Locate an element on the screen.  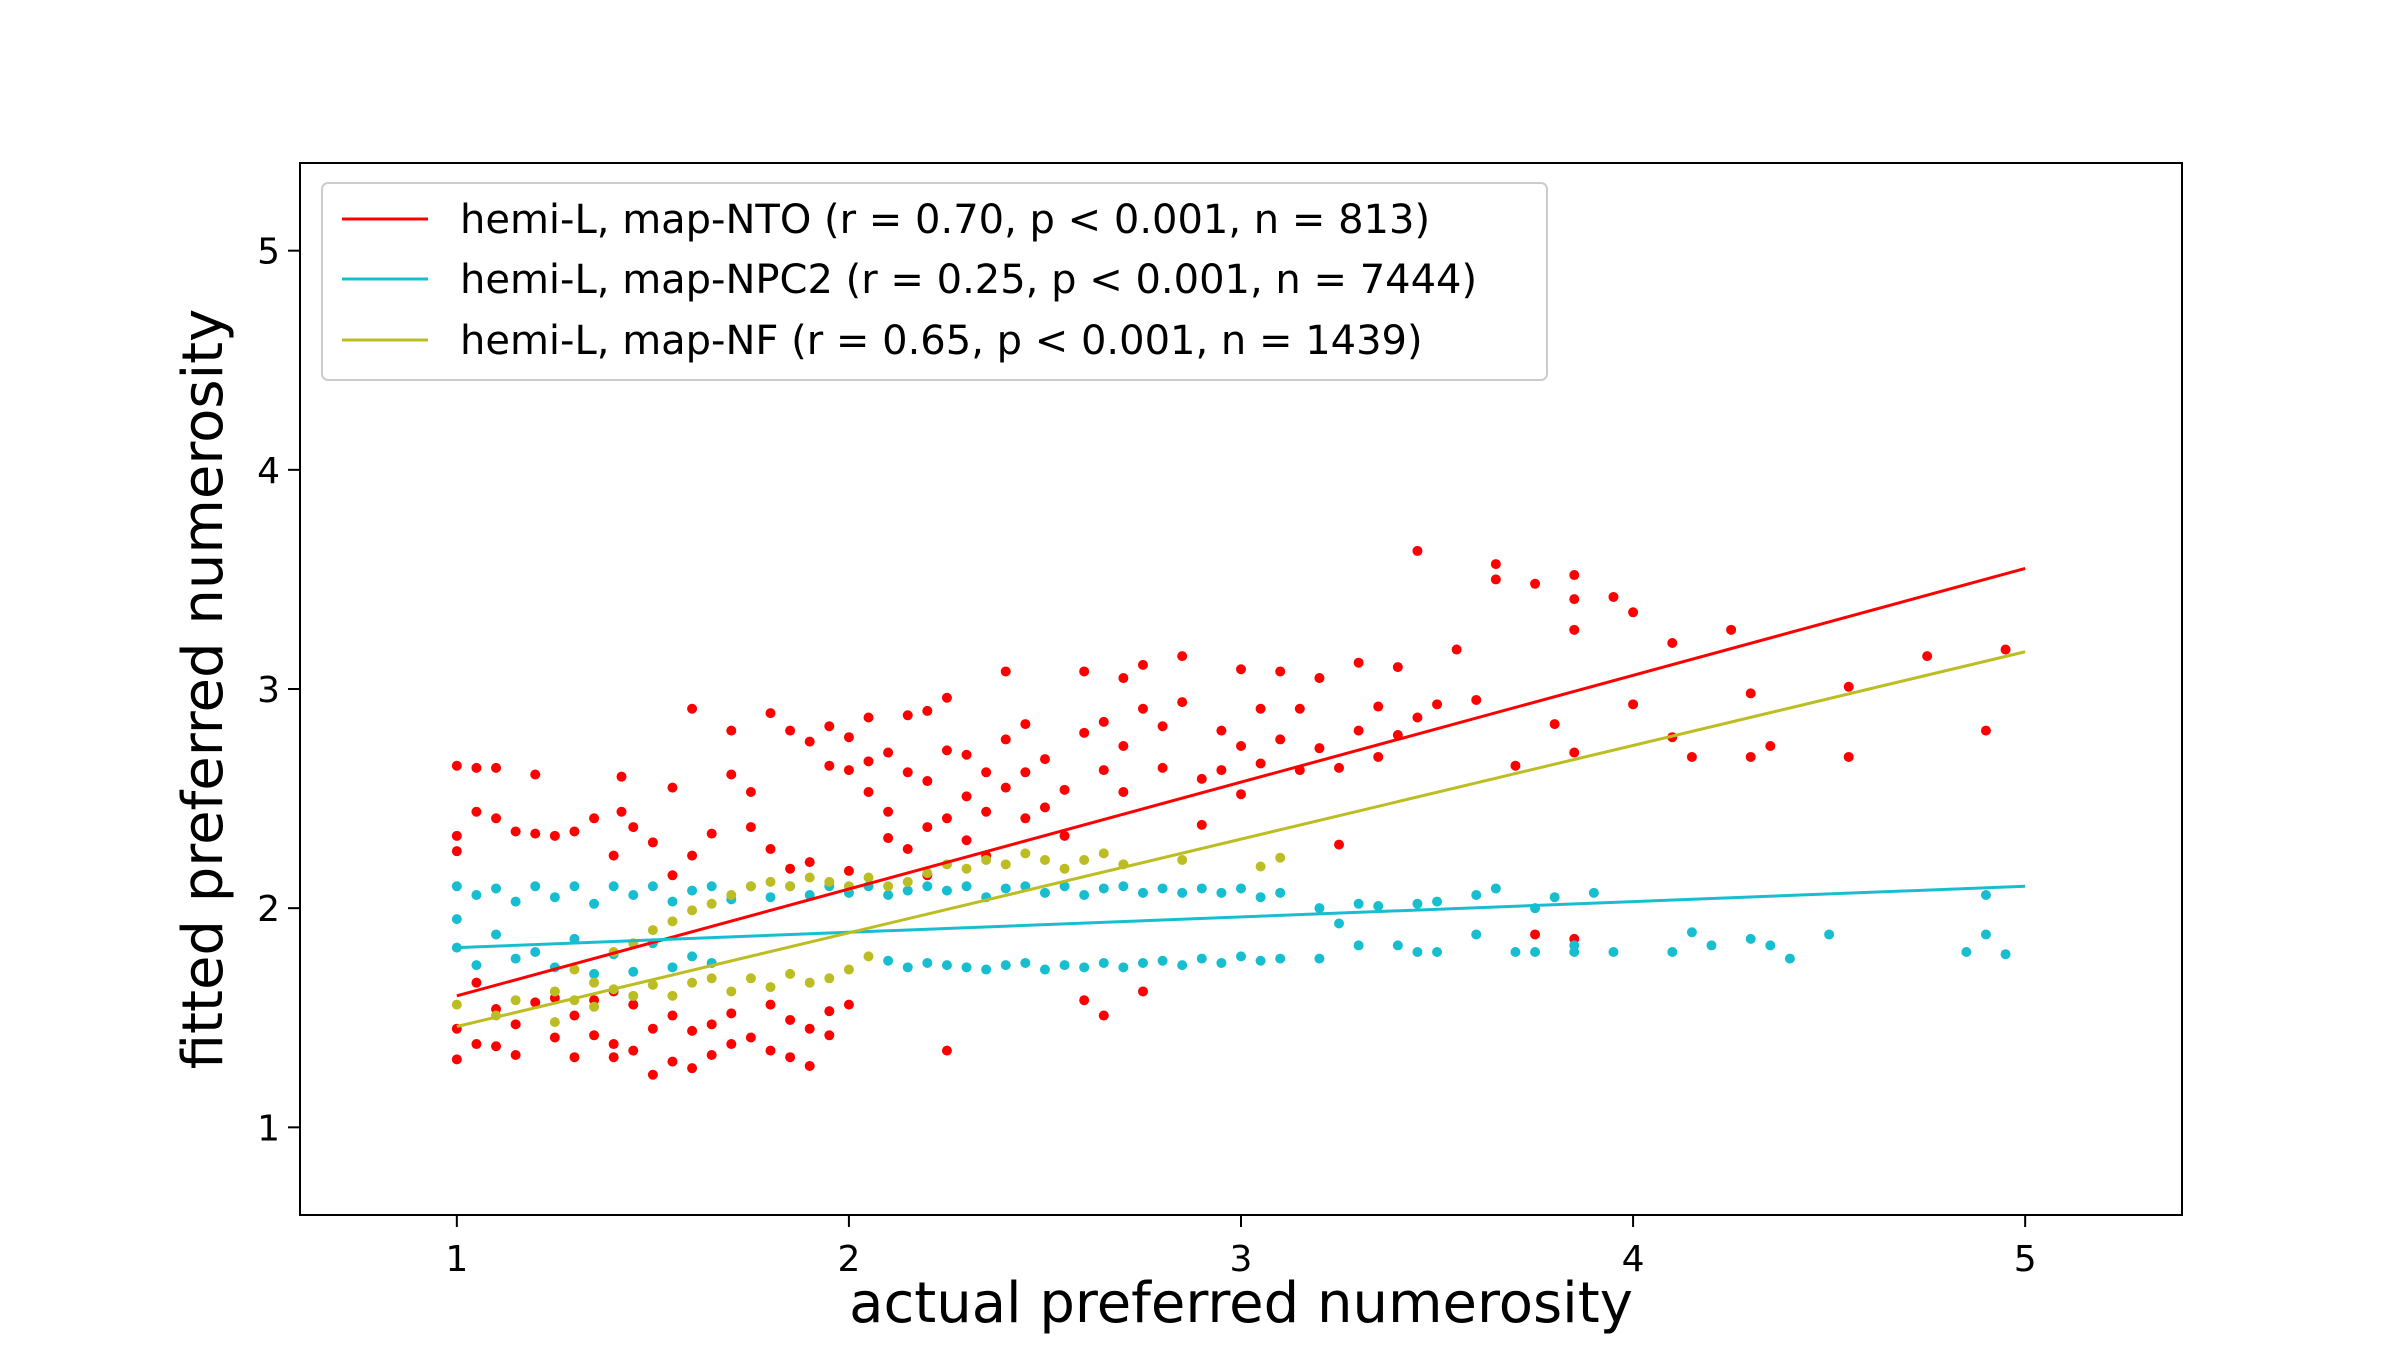
x-axis-label: actual preferred numerosity is located at coordinates (1241, 1303).